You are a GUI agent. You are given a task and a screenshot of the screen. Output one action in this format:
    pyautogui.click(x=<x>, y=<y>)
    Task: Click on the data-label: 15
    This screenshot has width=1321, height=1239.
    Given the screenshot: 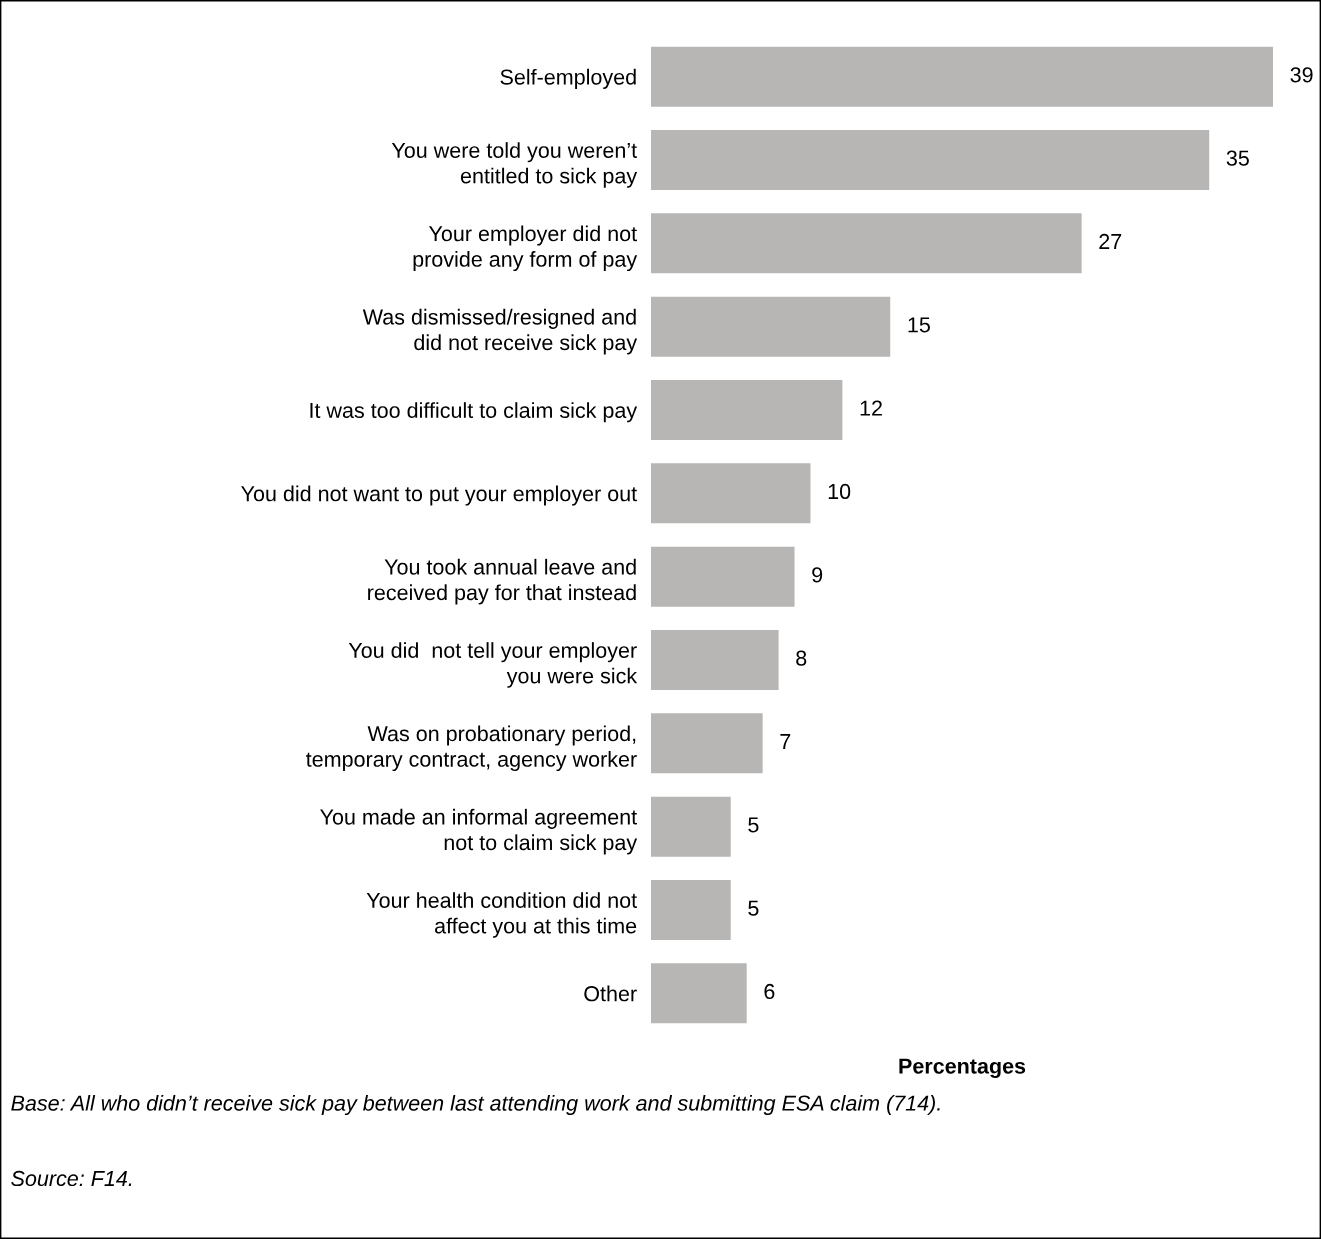 What is the action you would take?
    pyautogui.click(x=919, y=325)
    